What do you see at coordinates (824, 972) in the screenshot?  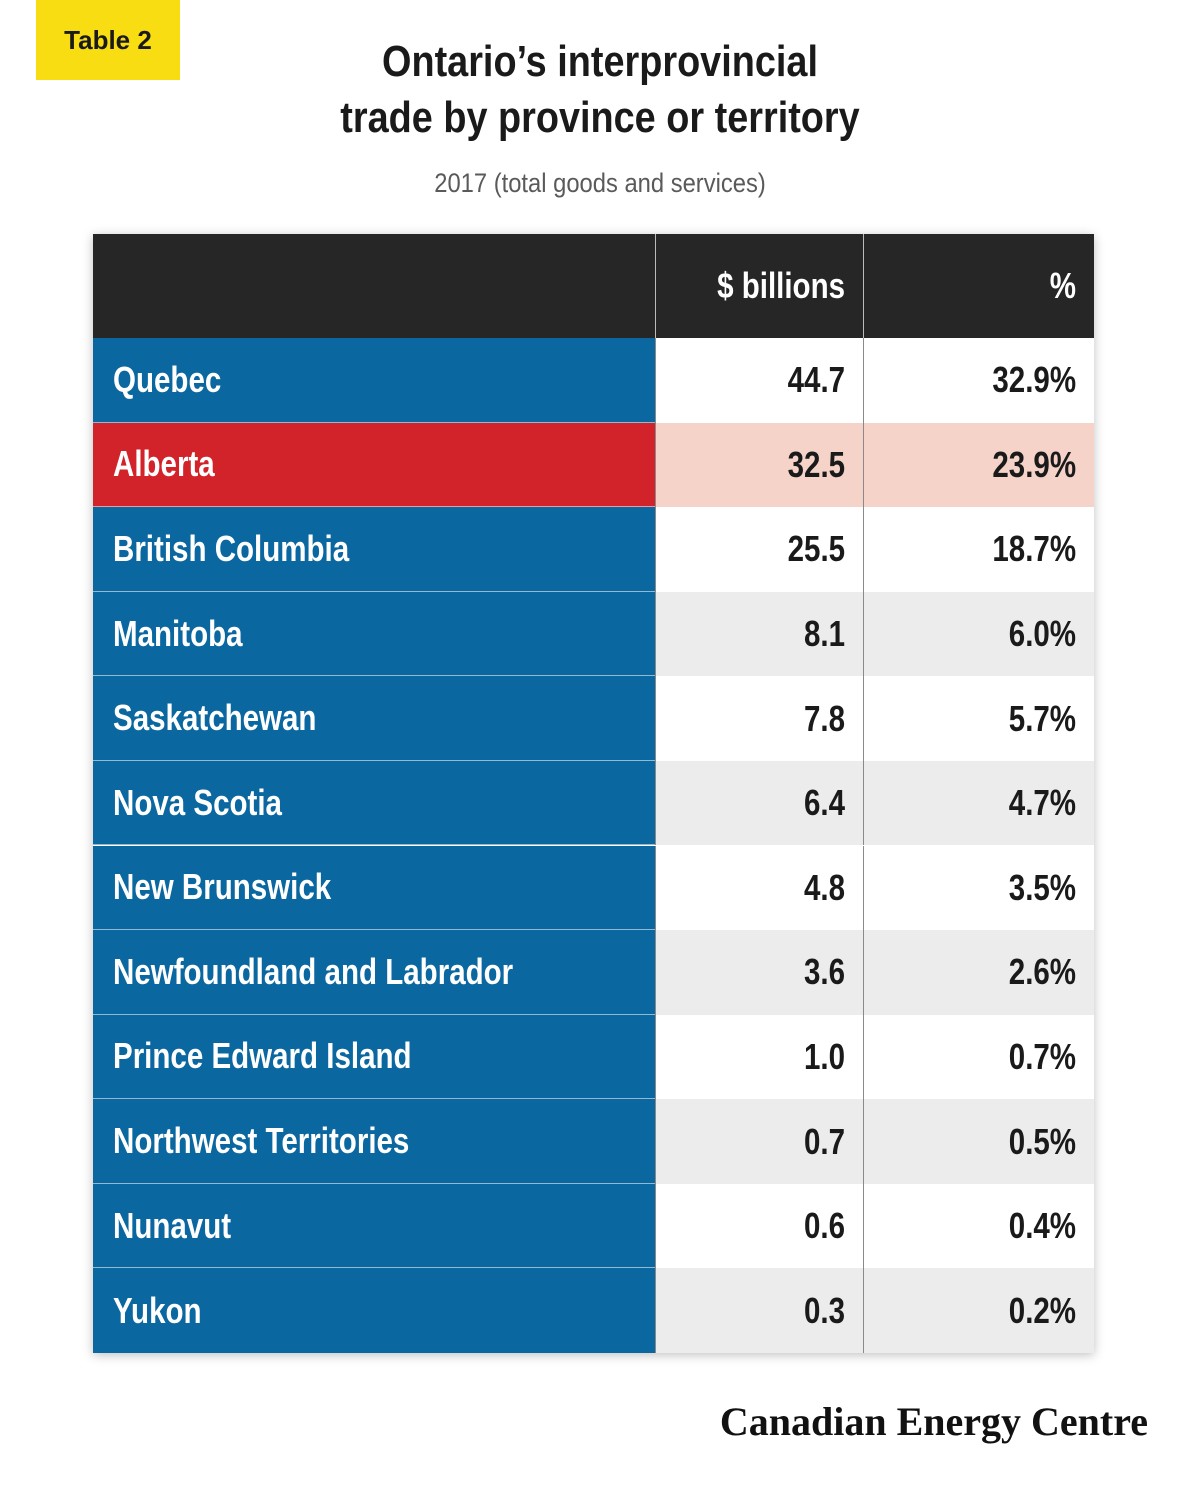 I see `billions-value: 3.6` at bounding box center [824, 972].